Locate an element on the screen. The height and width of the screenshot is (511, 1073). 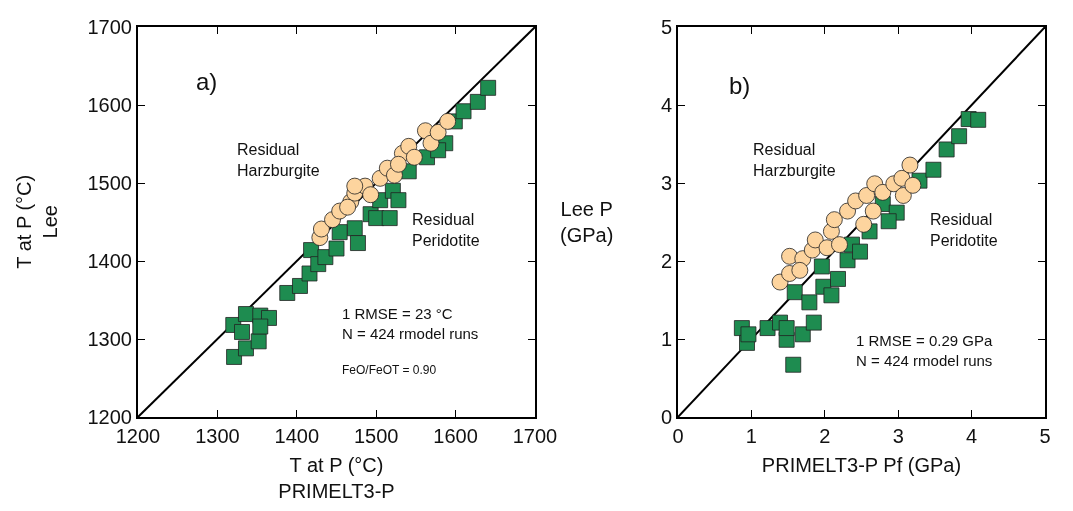
annotation: FeO/FeOT = 0.90 is located at coordinates (389, 370).